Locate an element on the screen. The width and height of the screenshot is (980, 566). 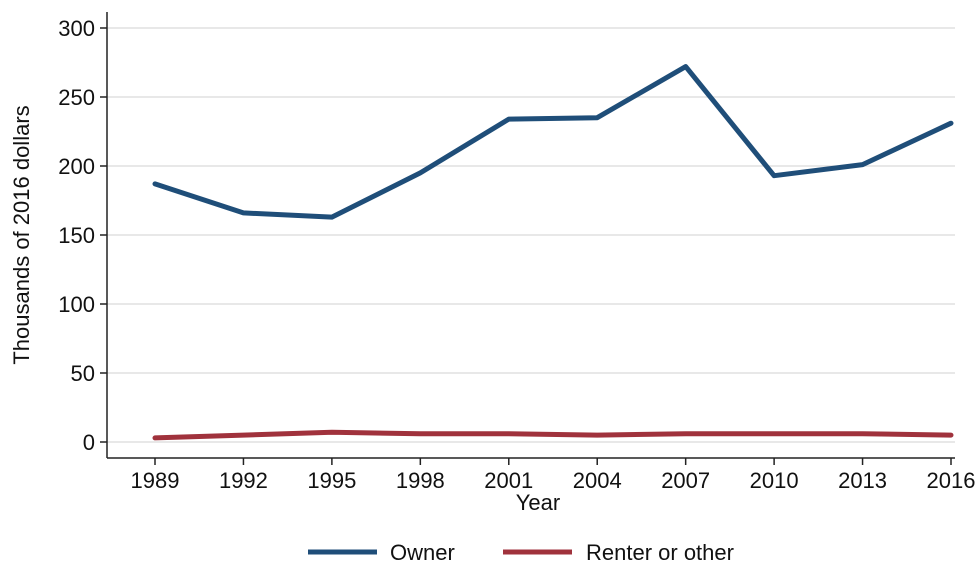
legend-label-renter: Renter or other is located at coordinates (660, 552).